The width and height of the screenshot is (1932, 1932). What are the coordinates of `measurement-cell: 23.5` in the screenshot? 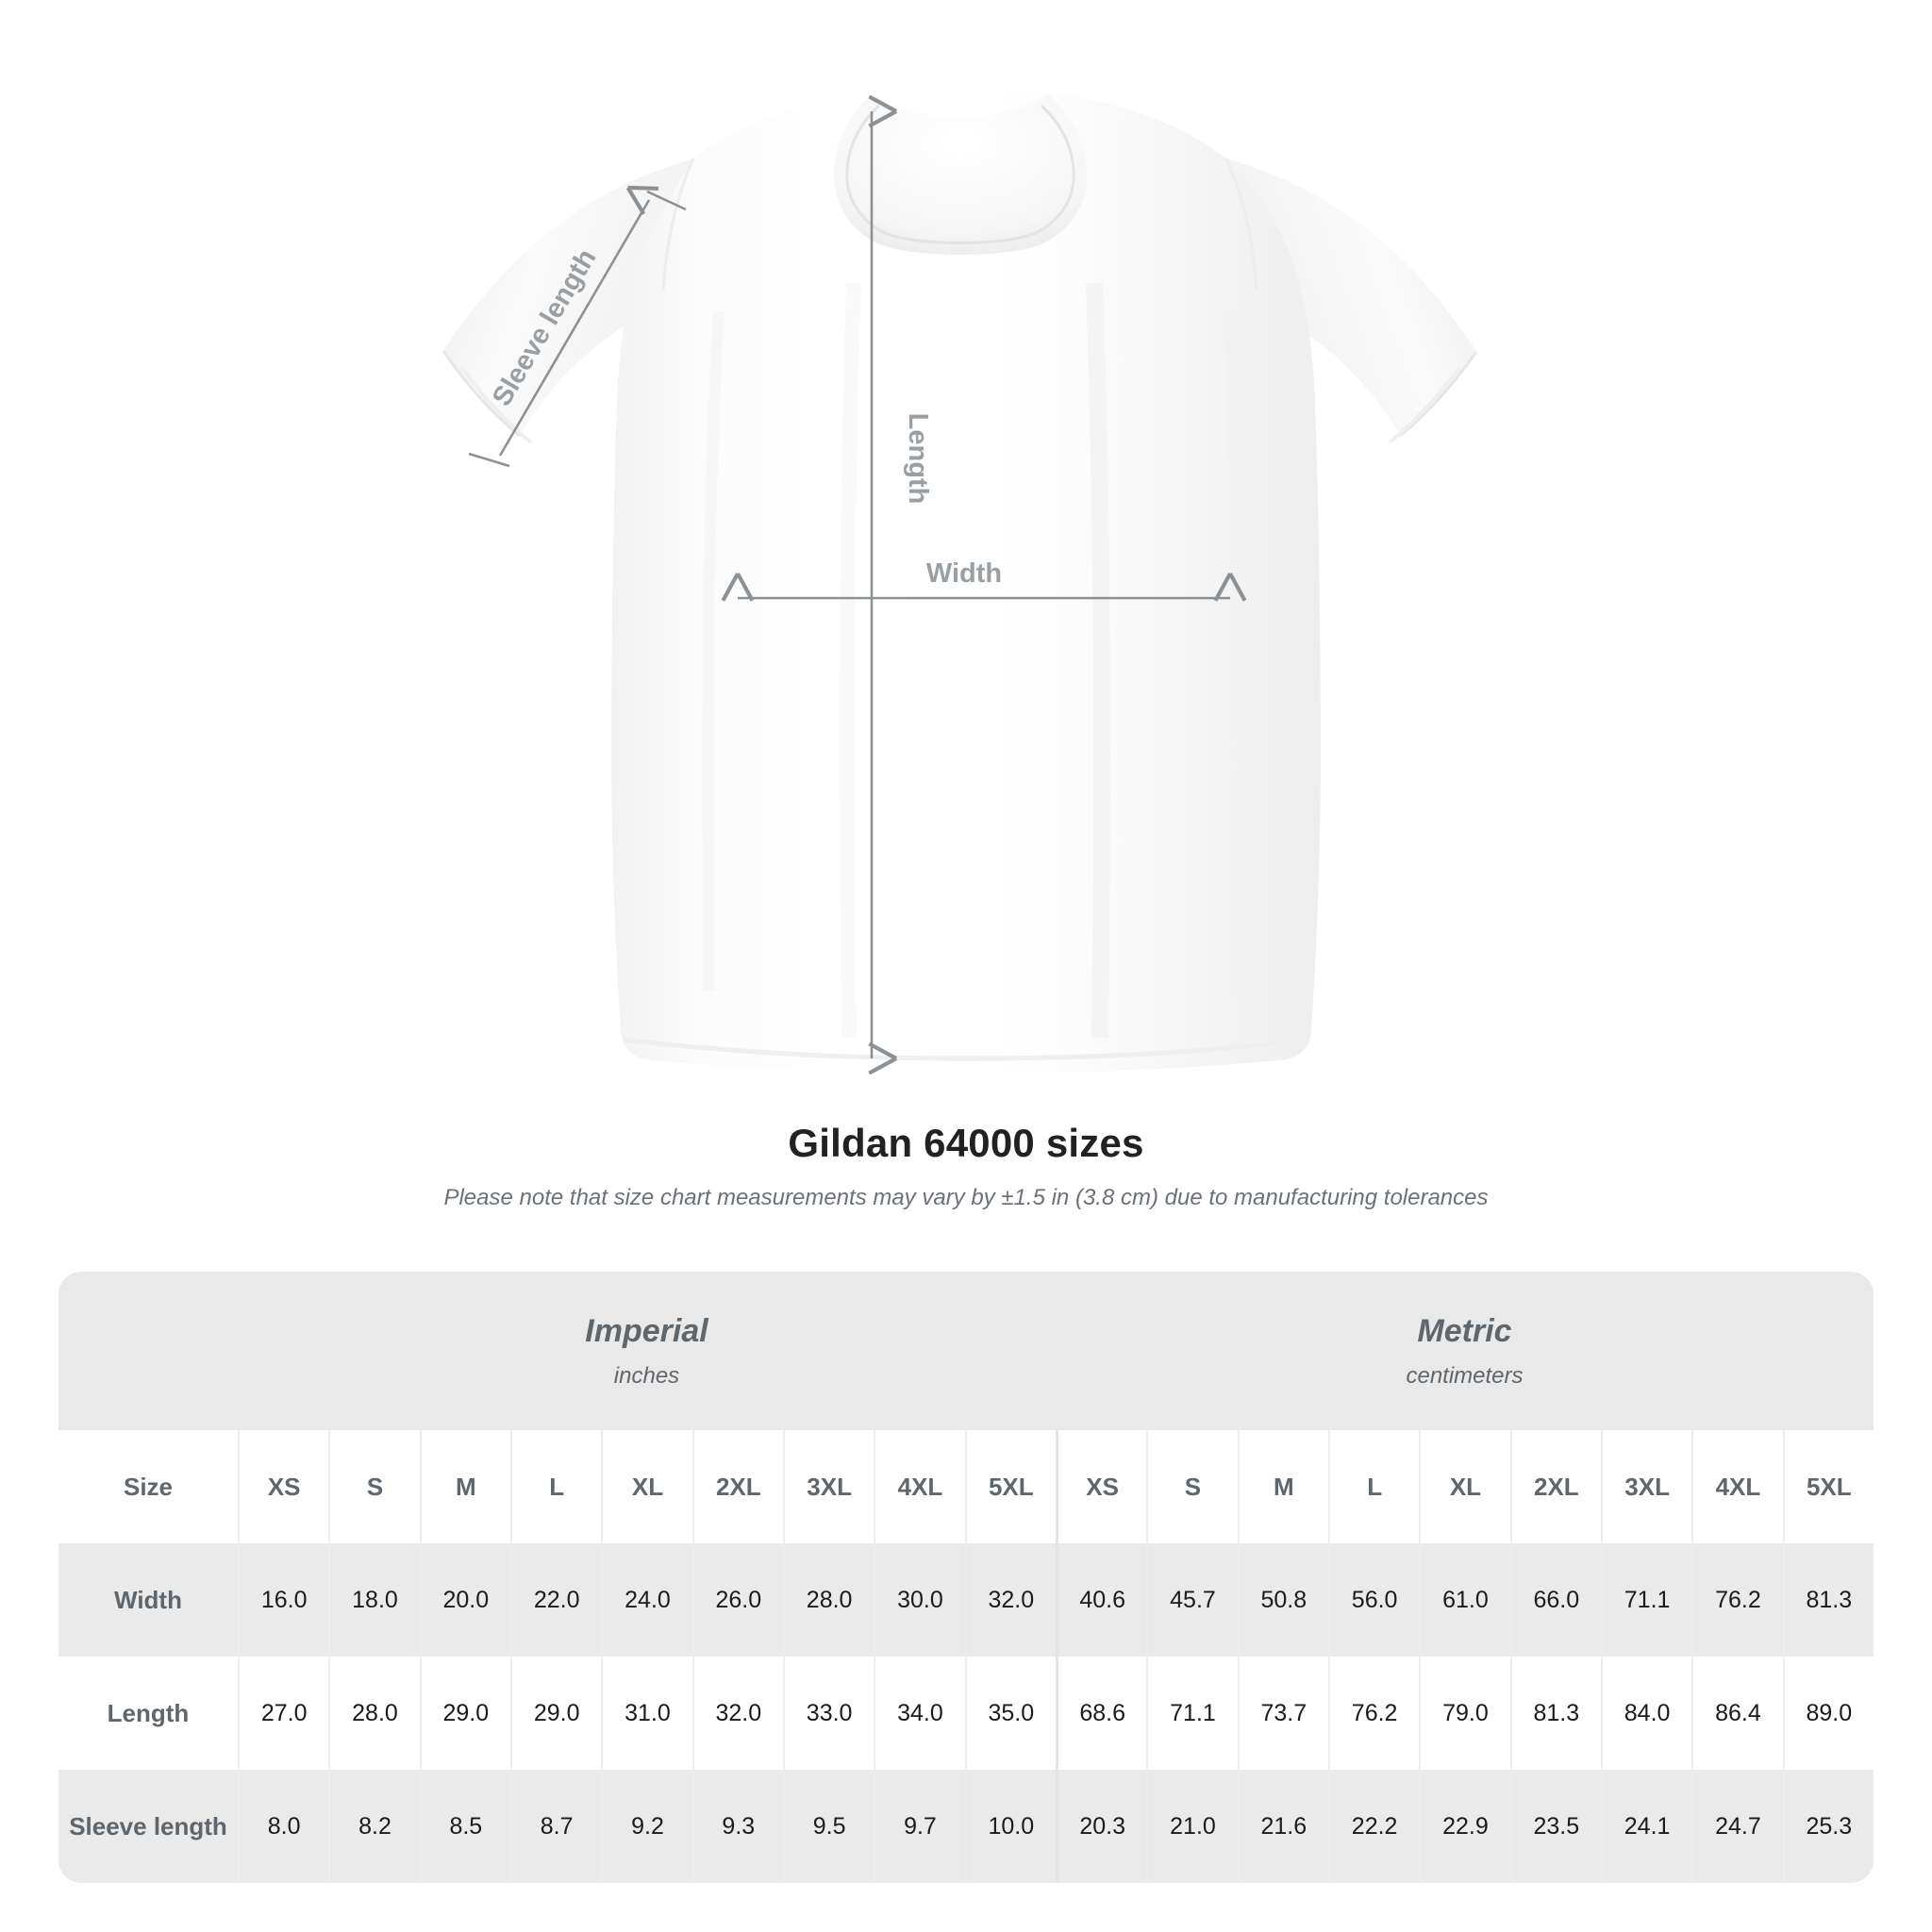 It's located at (1555, 1826).